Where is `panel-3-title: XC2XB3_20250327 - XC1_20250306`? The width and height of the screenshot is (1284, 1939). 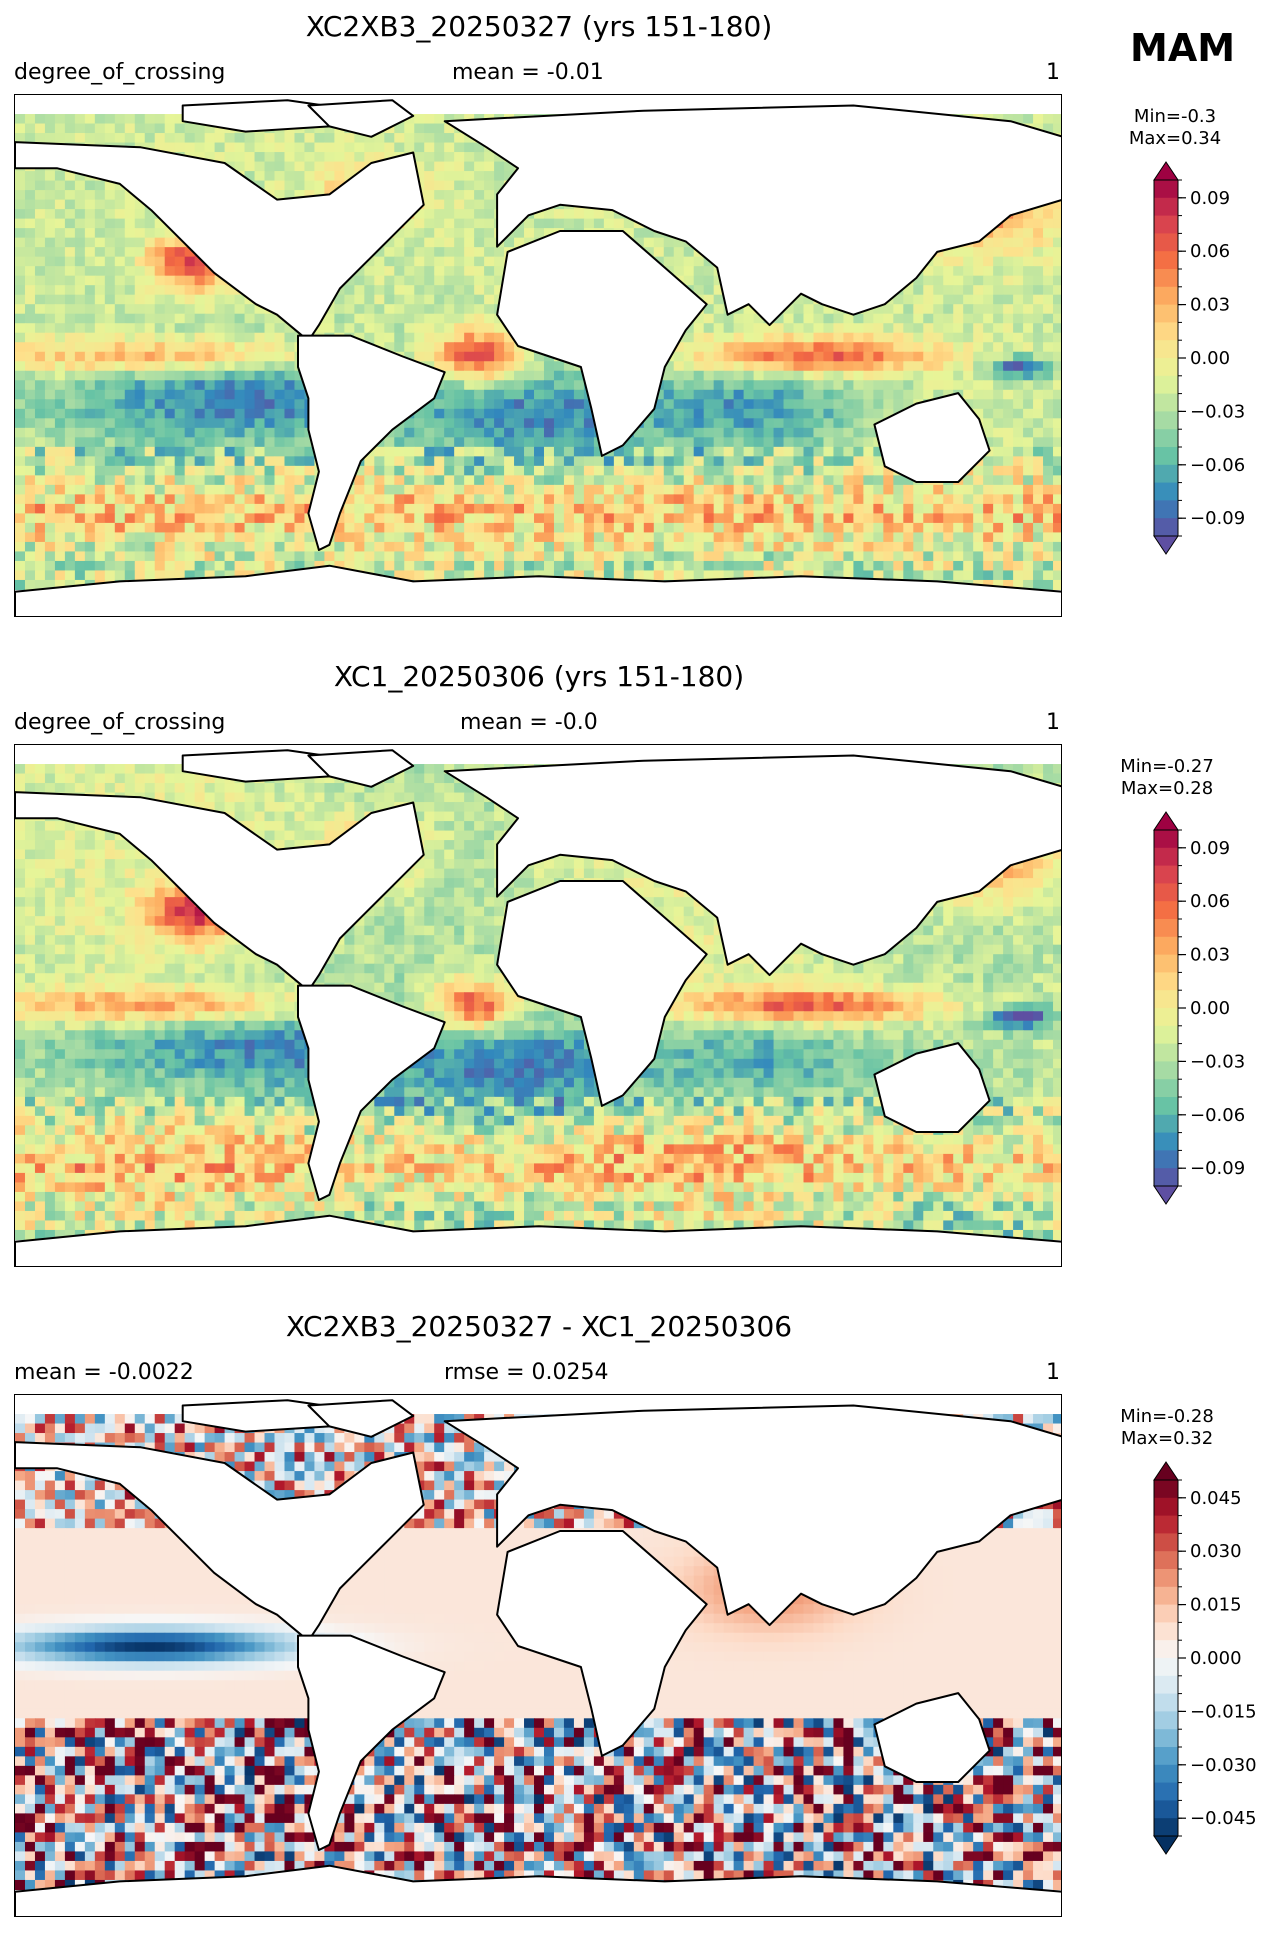 panel-3-title: XC2XB3_20250327 - XC1_20250306 is located at coordinates (539, 1326).